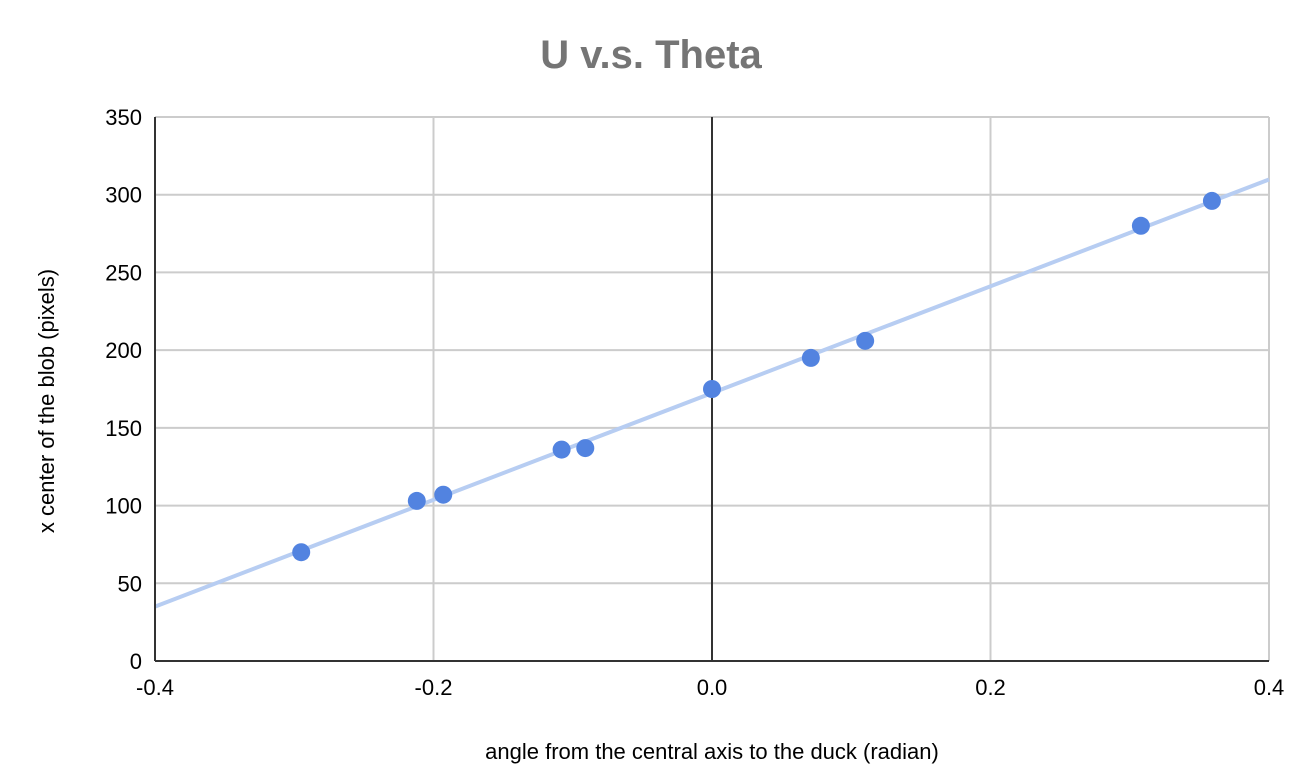 The image size is (1301, 770). I want to click on x-tick-label: 0.4, so click(1269, 687).